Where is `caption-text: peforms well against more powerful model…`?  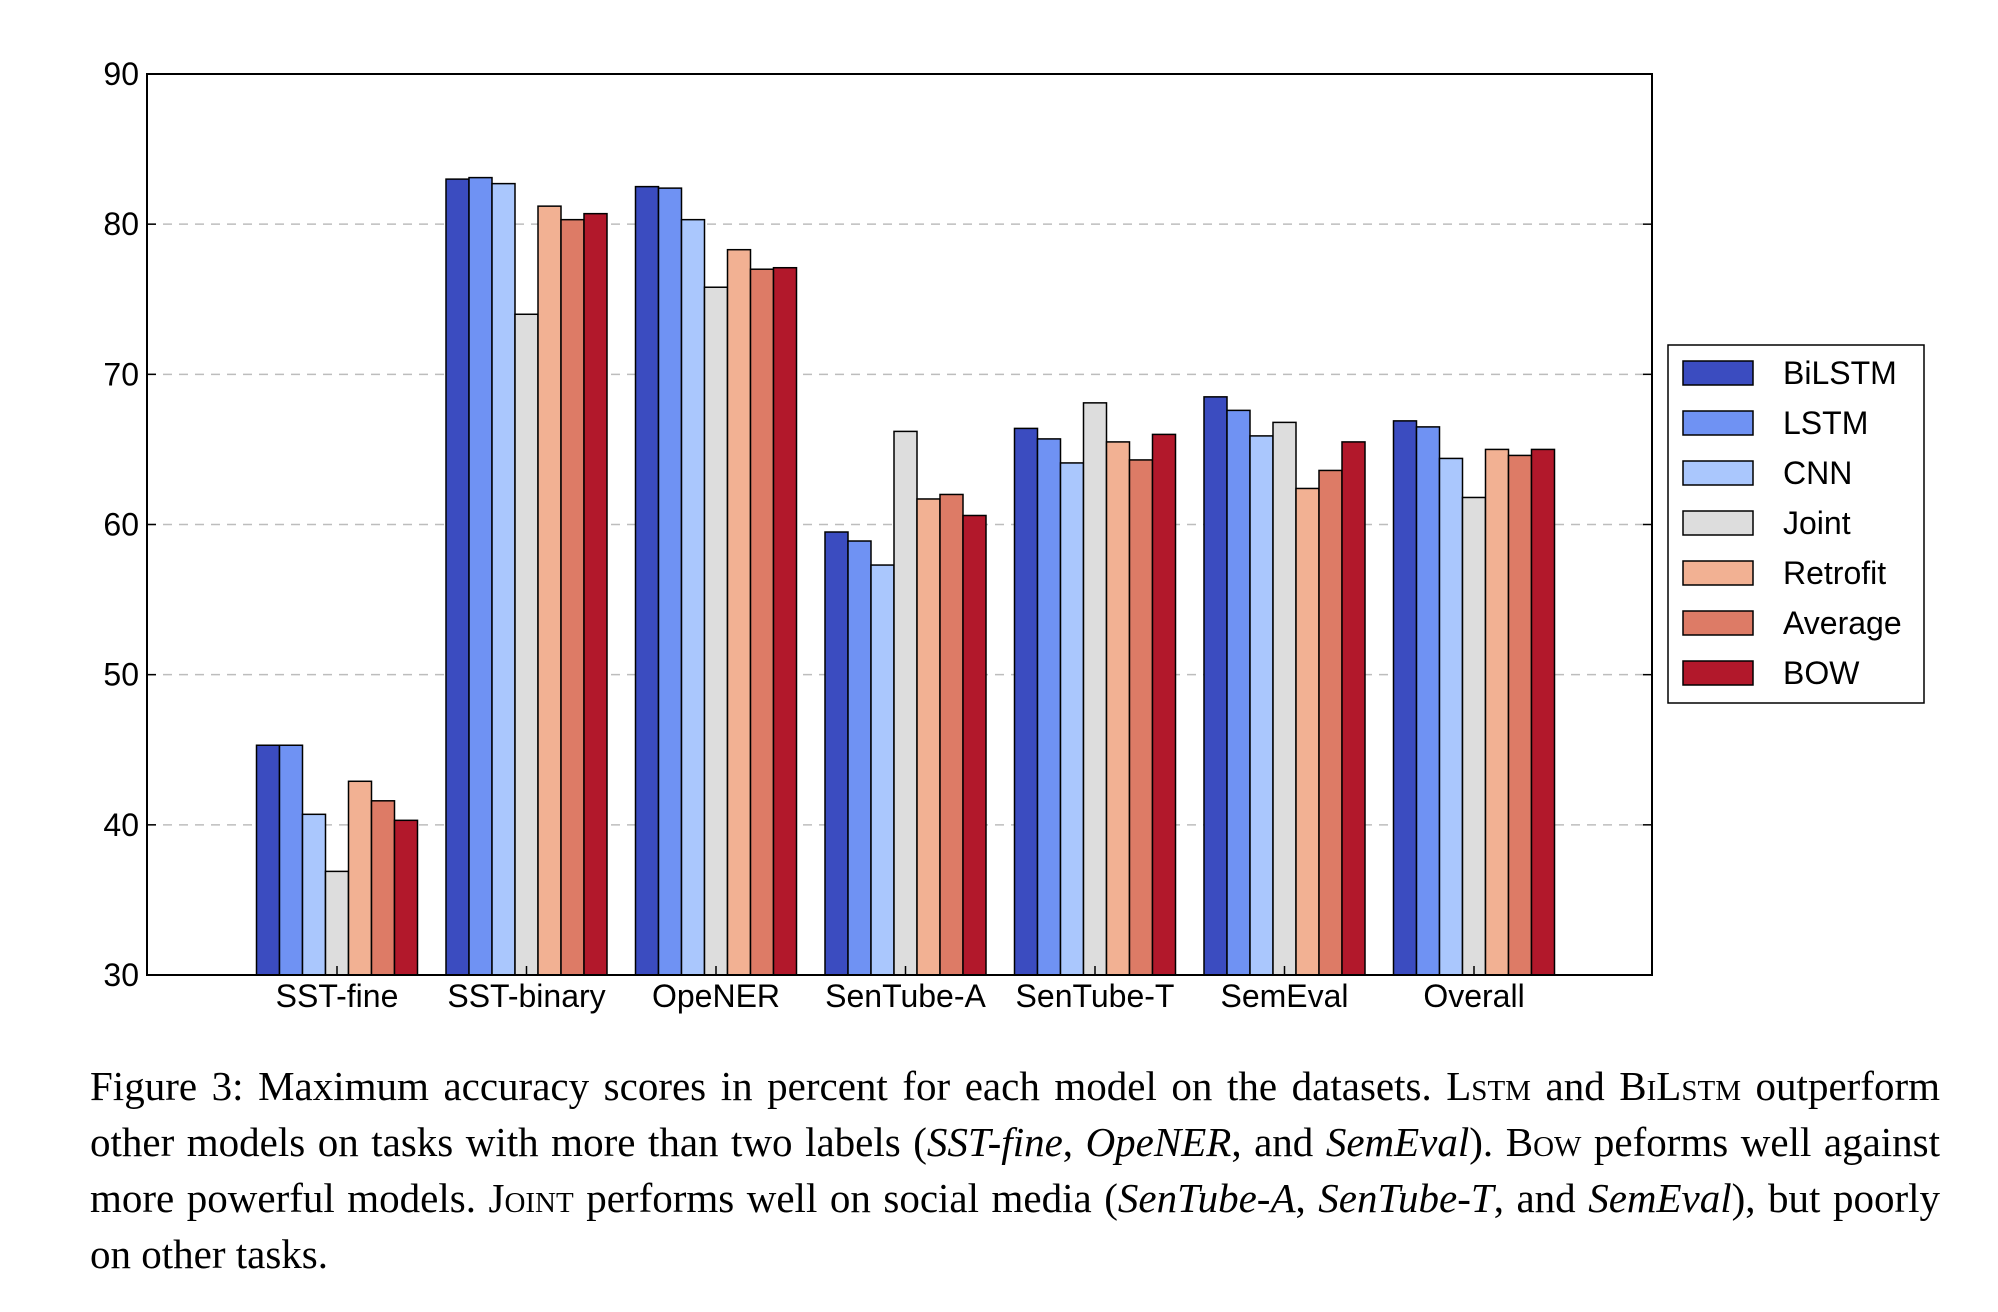
caption-text: peforms well against more powerful model… is located at coordinates (1015, 1170).